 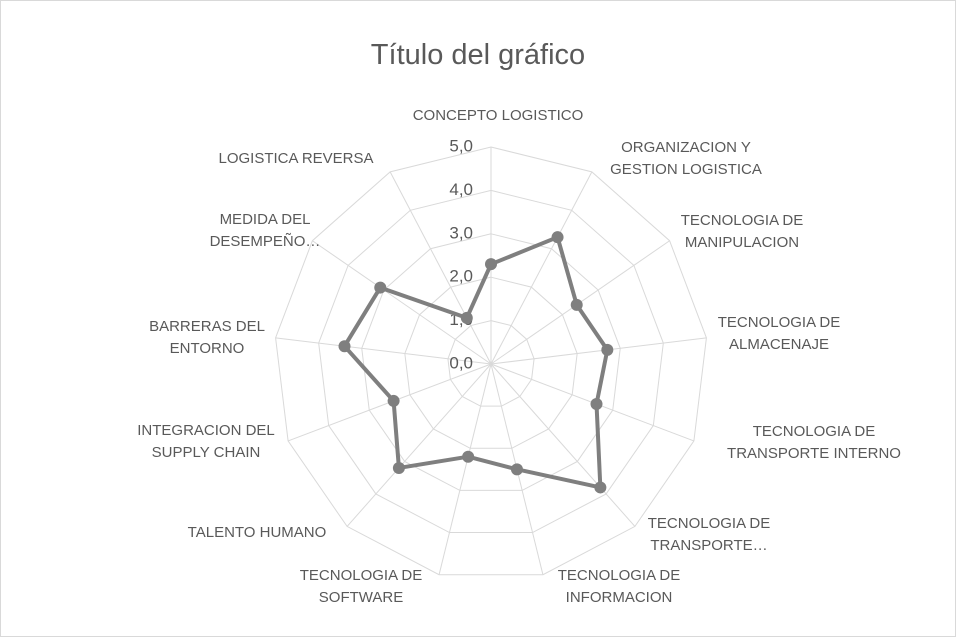 What do you see at coordinates (742, 231) in the screenshot?
I see `category-label: TECNOLOGIA DE MANIPULACION` at bounding box center [742, 231].